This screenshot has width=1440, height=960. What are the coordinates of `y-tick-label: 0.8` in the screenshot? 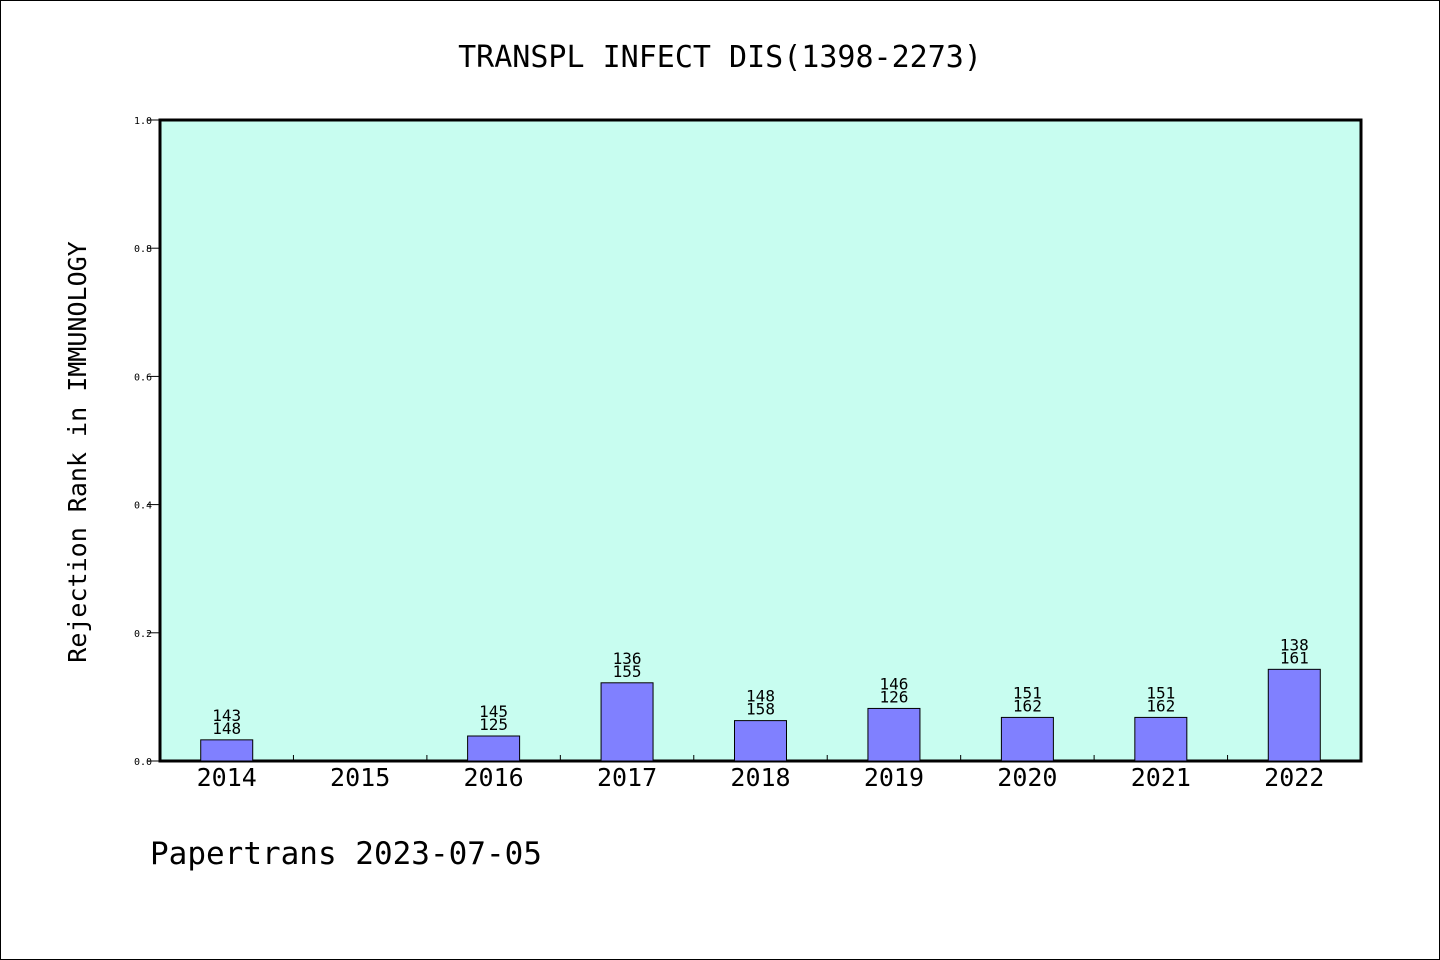 It's located at (143, 249).